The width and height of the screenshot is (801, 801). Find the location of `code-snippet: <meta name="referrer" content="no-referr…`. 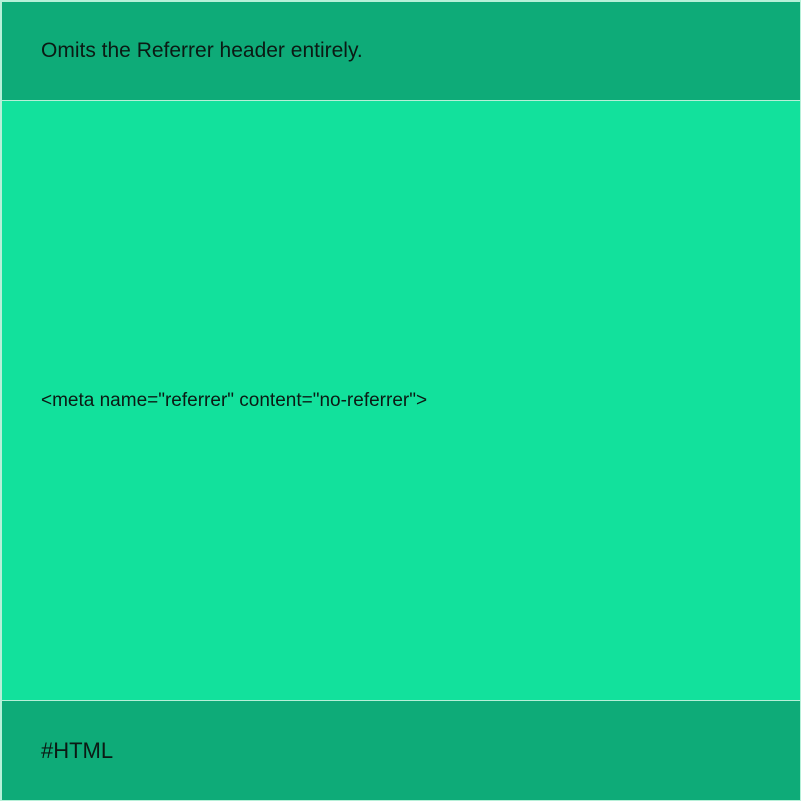

code-snippet: <meta name="referrer" content="no-referr… is located at coordinates (234, 400).